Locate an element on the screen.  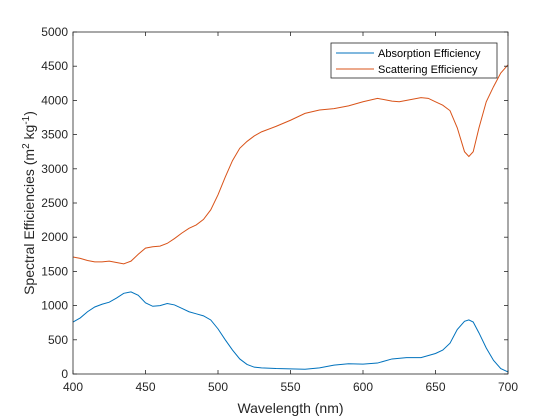
x-tick-label: 650 is located at coordinates (435, 387).